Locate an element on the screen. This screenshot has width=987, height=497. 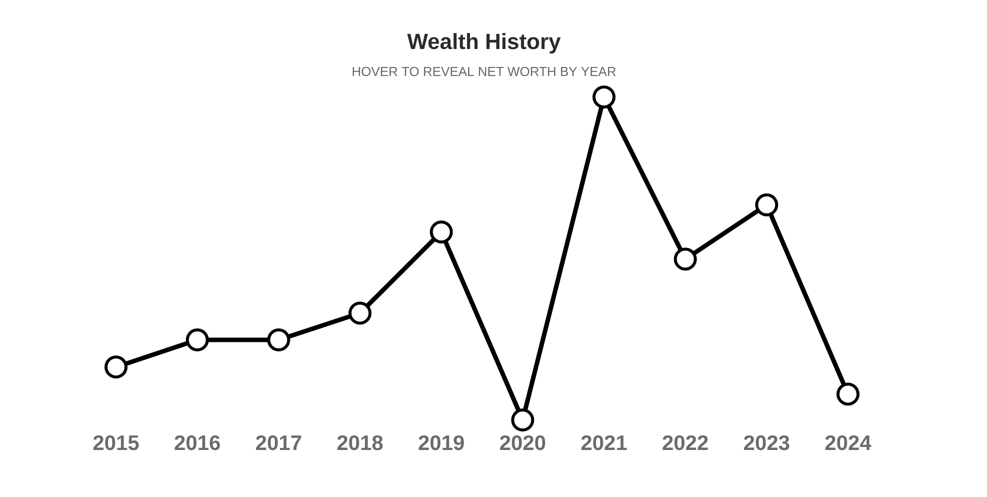
x-tick-label: 2017 is located at coordinates (279, 442).